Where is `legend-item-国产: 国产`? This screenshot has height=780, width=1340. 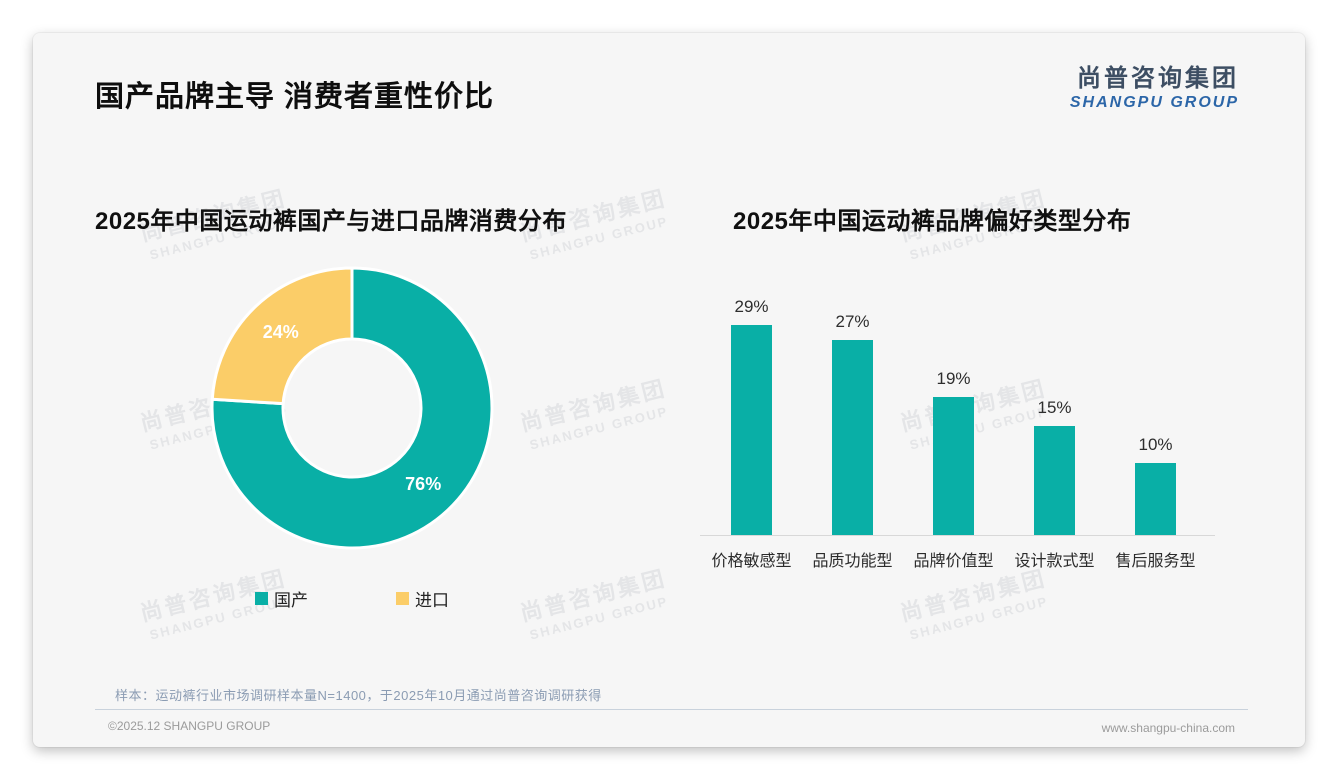 legend-item-国产: 国产 is located at coordinates (281, 598).